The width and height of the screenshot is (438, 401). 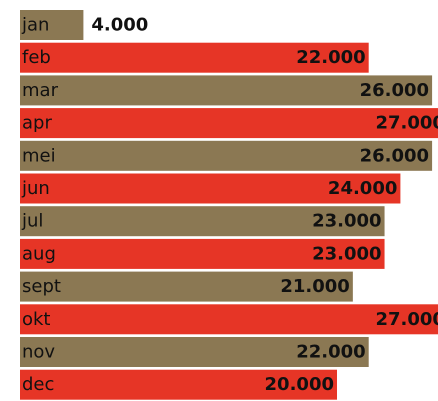 I want to click on category-label: mei, so click(x=39, y=155).